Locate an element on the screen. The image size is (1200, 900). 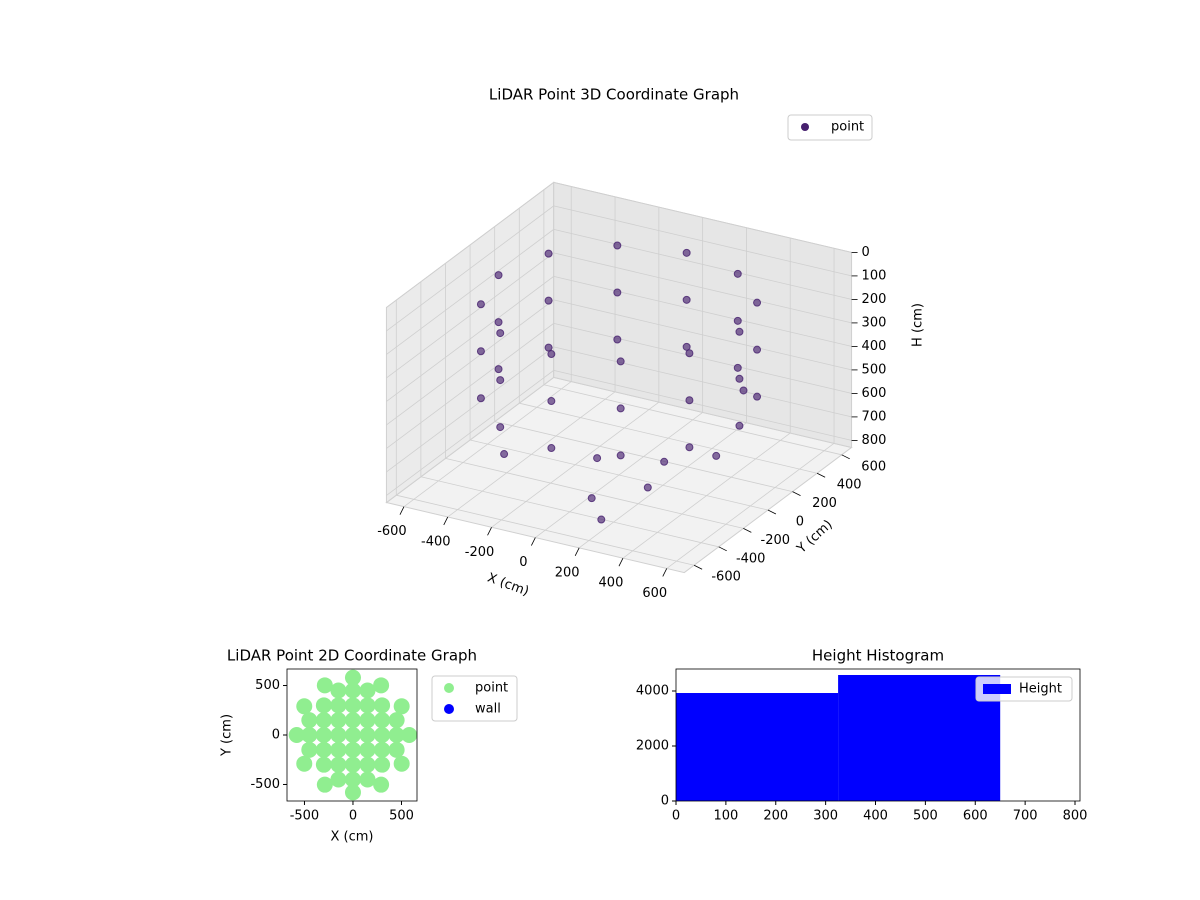
y-tick-label: 400 is located at coordinates (849, 485).